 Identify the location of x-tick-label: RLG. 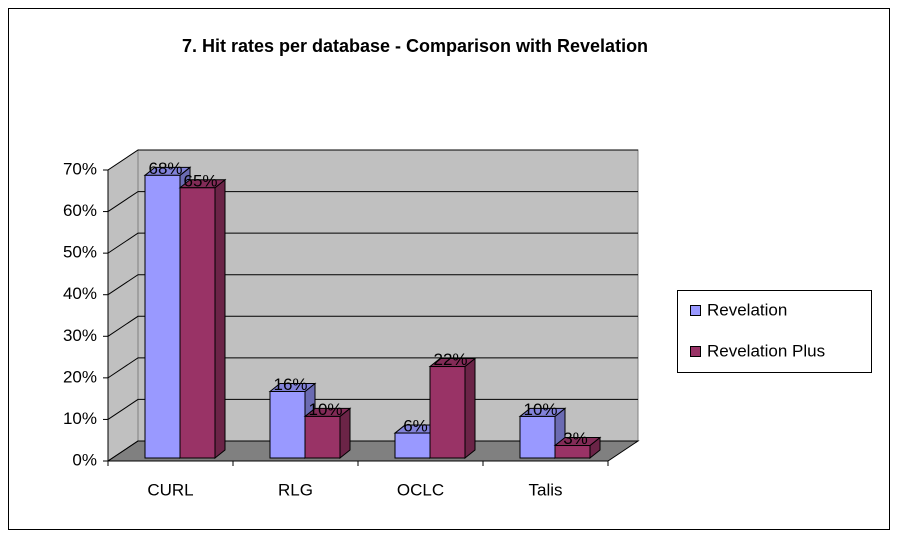
(295, 489).